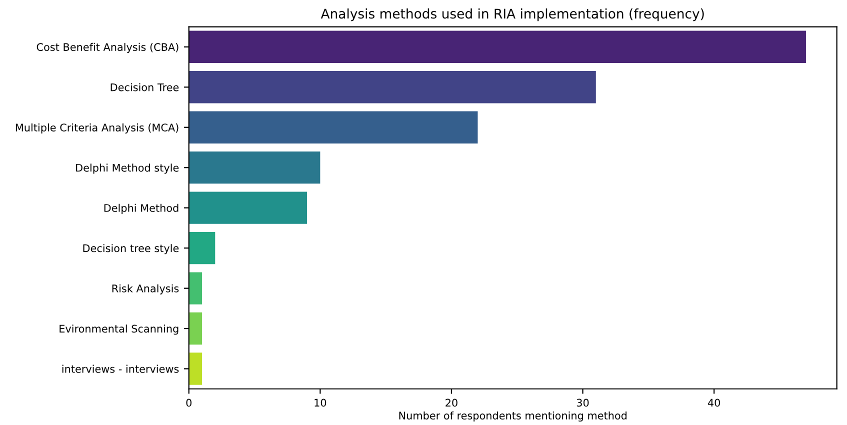  Describe the element at coordinates (120, 368) in the screenshot. I see `y-tick-label: interviews - interviews` at that location.